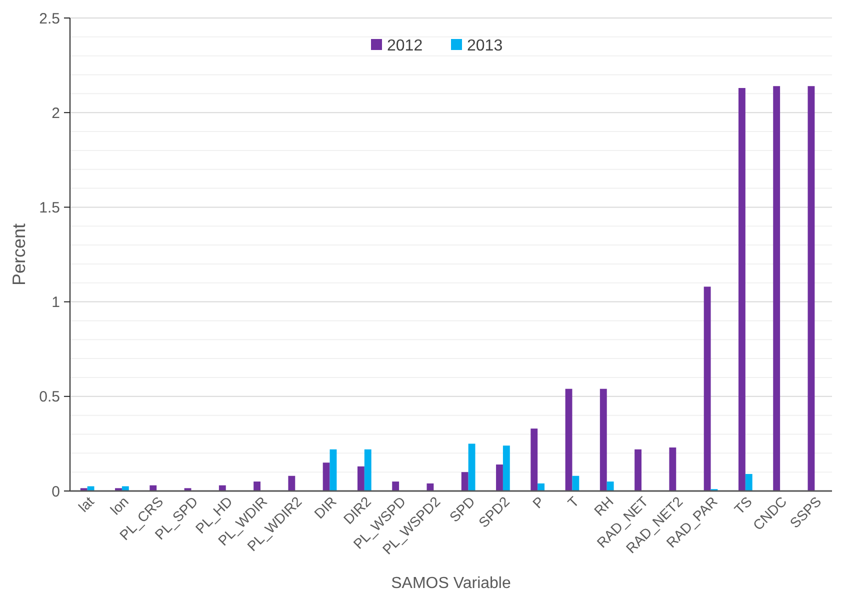 The height and width of the screenshot is (596, 844). Describe the element at coordinates (49, 397) in the screenshot. I see `y-tick-label: 0.5` at that location.